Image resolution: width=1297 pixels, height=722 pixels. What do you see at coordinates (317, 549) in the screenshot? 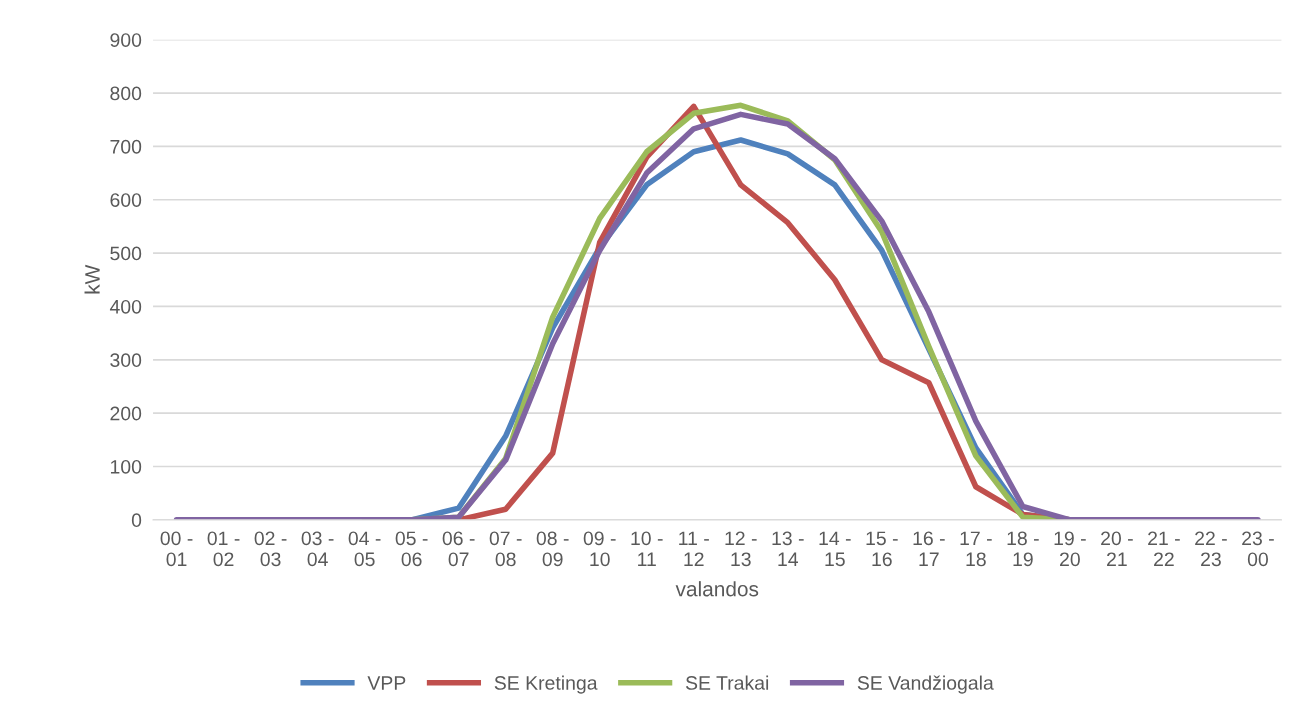
I see `x-tick-label: 03 - 04` at bounding box center [317, 549].